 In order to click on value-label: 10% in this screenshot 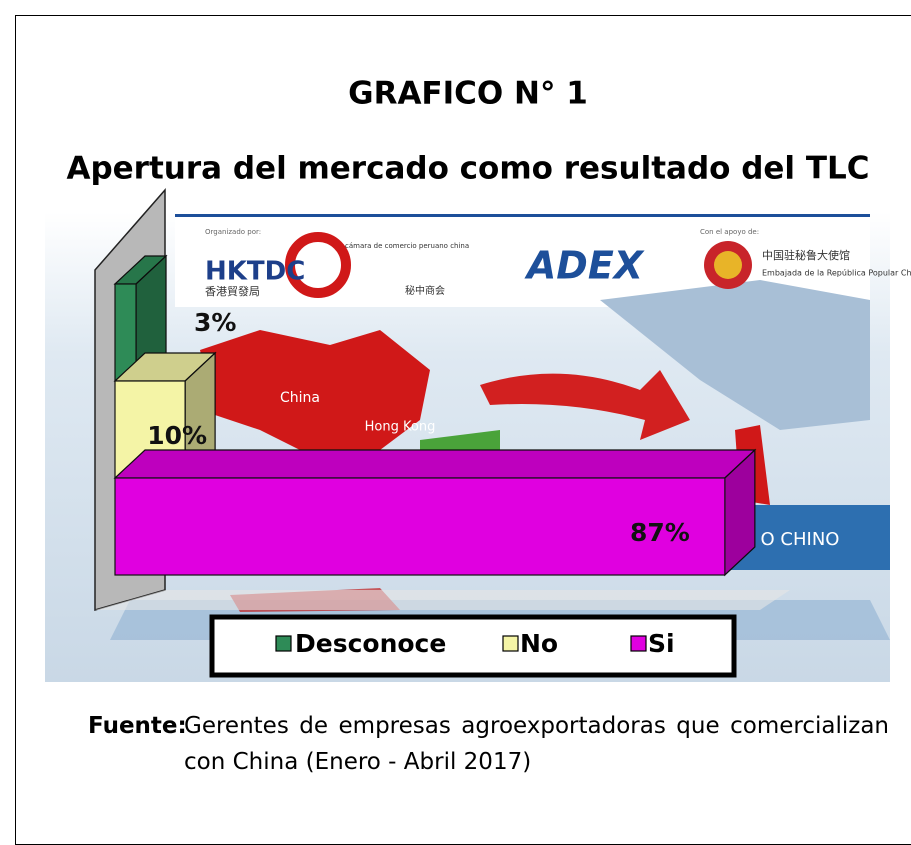, I will do `click(177, 435)`.